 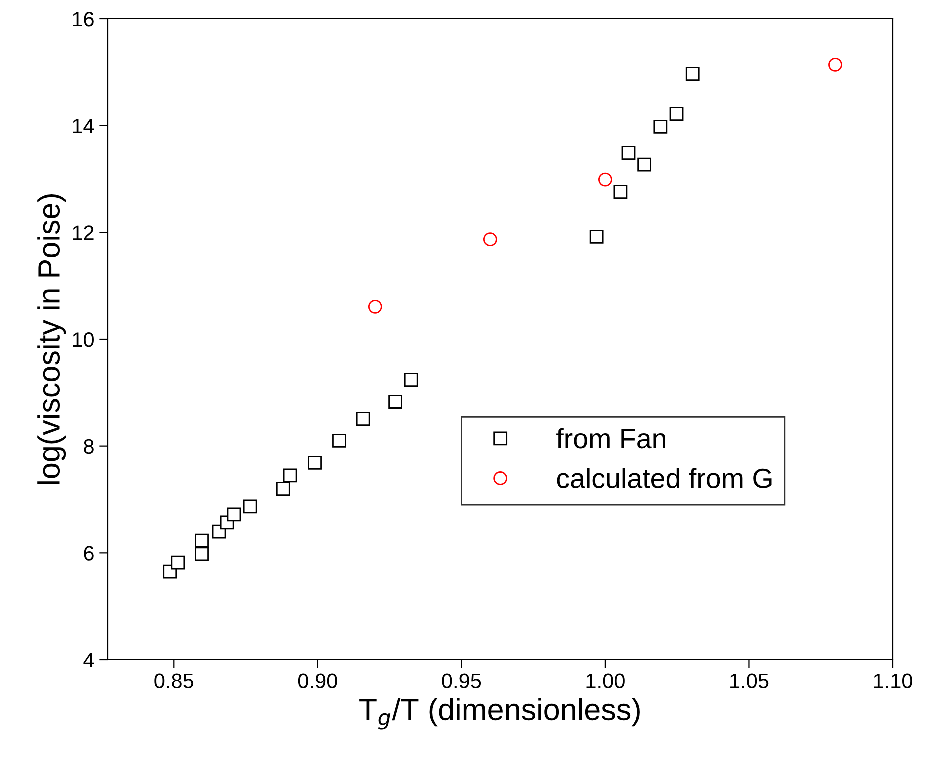 What do you see at coordinates (664, 478) in the screenshot?
I see `legend-label: calculated from G` at bounding box center [664, 478].